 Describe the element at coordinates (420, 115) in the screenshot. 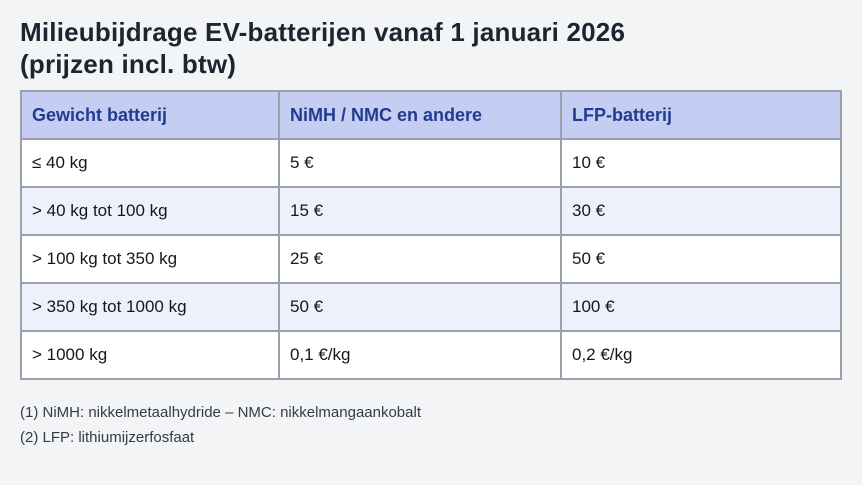

I see `column-header-nimh-nmc: NiMH / NMC en andere` at that location.